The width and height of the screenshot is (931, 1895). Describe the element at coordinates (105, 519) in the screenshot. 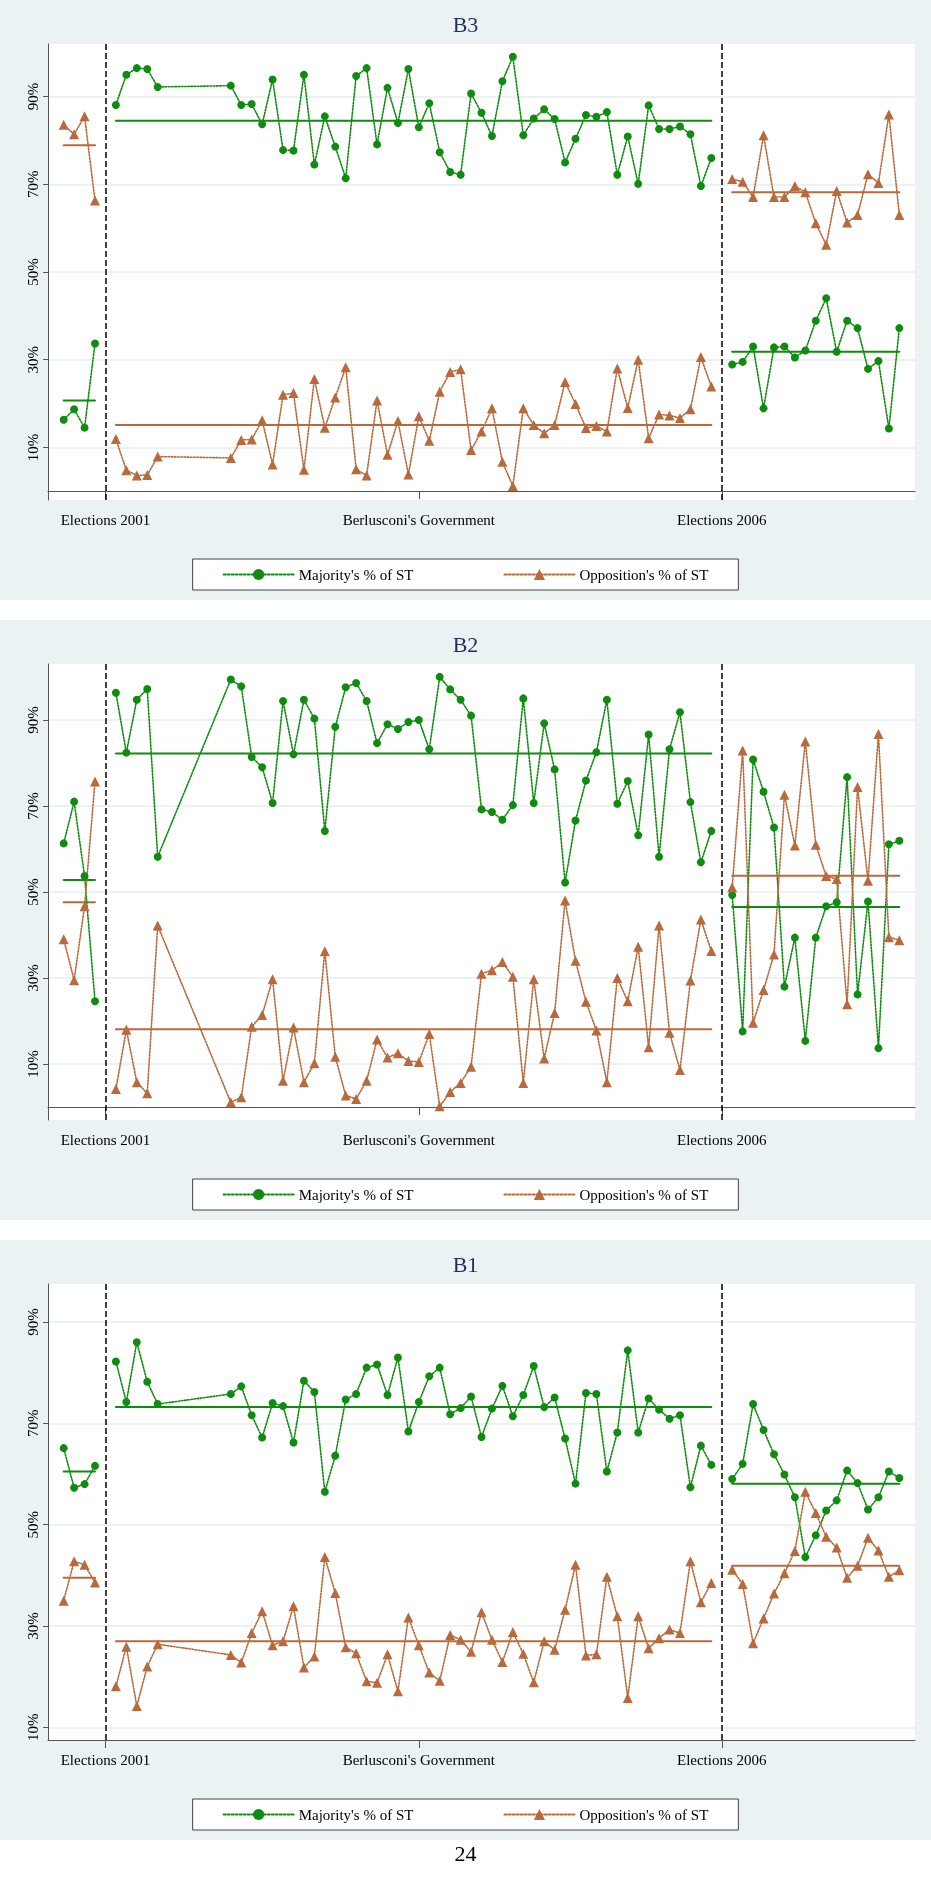

I see `x-tick-label: Elections 2001` at that location.